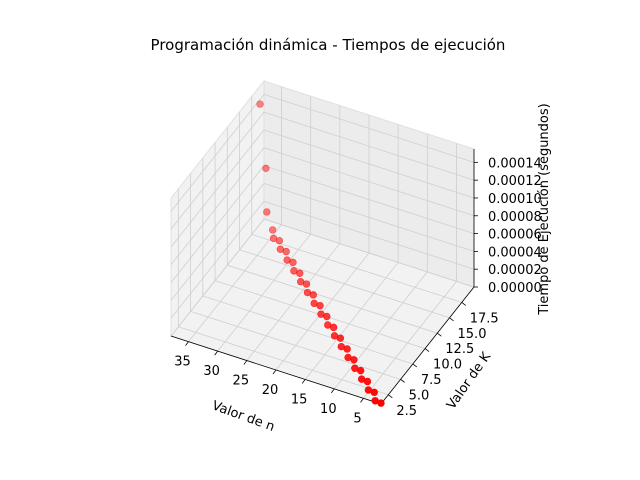 The image size is (640, 480). What do you see at coordinates (515, 288) in the screenshot?
I see `z-tick-label: 0.00000` at bounding box center [515, 288].